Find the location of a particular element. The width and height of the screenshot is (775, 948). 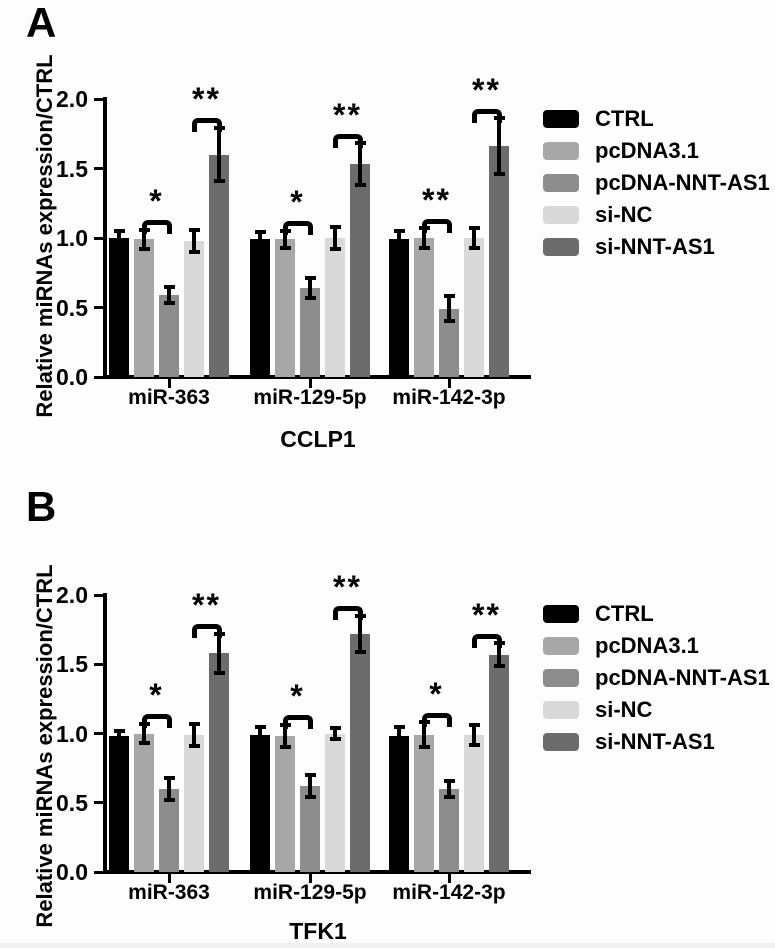

legend-label: si-NNT-AS1 is located at coordinates (655, 246).